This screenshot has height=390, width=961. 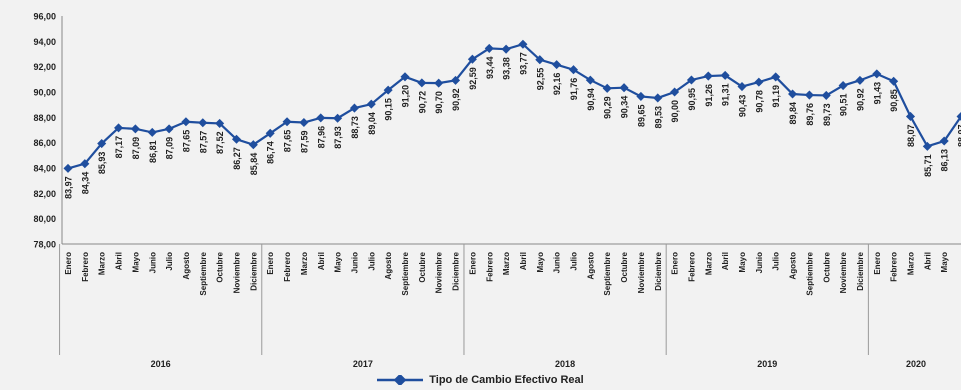 What do you see at coordinates (406, 96) in the screenshot?
I see `data-label: 91,20` at bounding box center [406, 96].